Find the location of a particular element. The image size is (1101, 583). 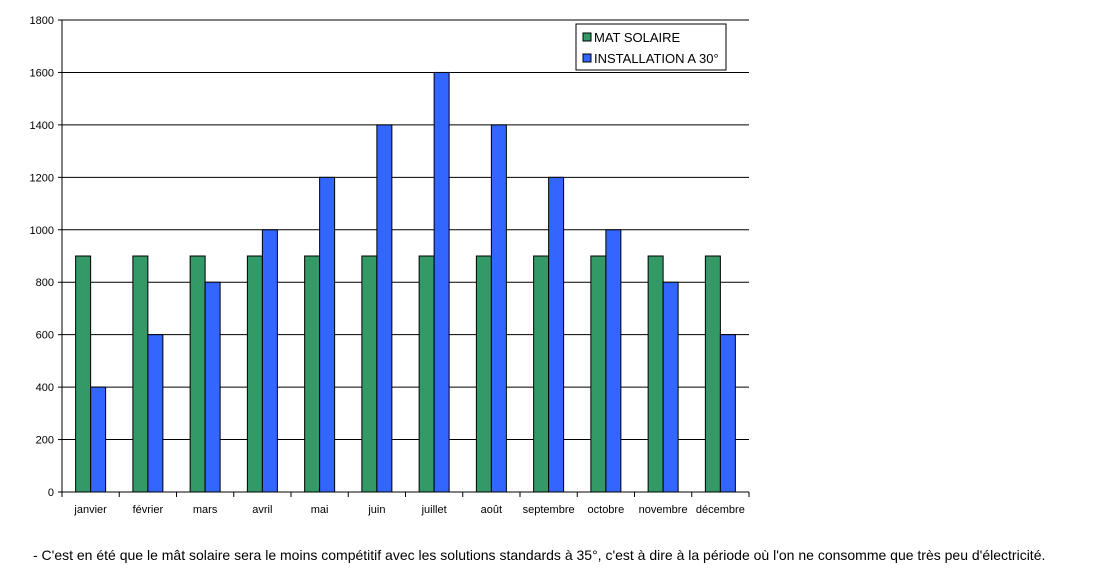

y-tick-label: 600 is located at coordinates (45, 336).